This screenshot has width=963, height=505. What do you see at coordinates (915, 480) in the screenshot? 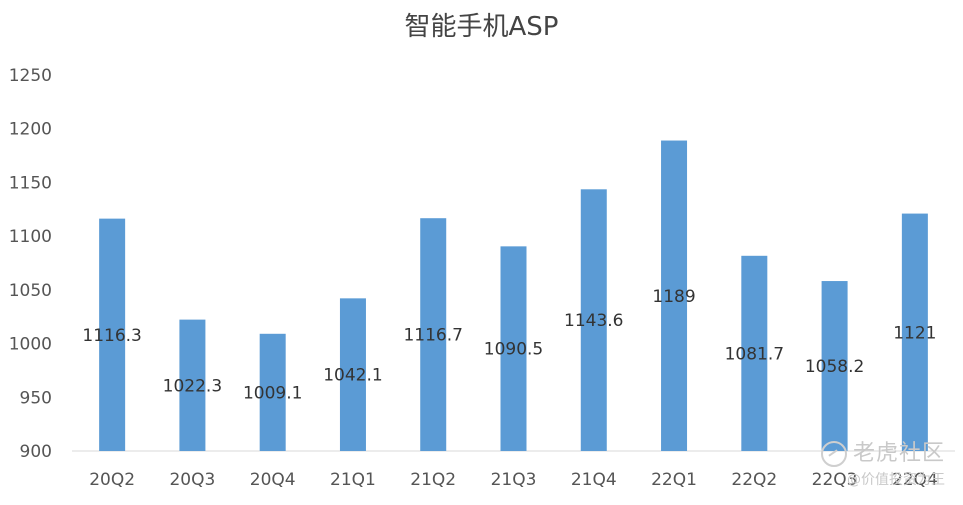
I see `x-tick-label: 22Q4` at bounding box center [915, 480].